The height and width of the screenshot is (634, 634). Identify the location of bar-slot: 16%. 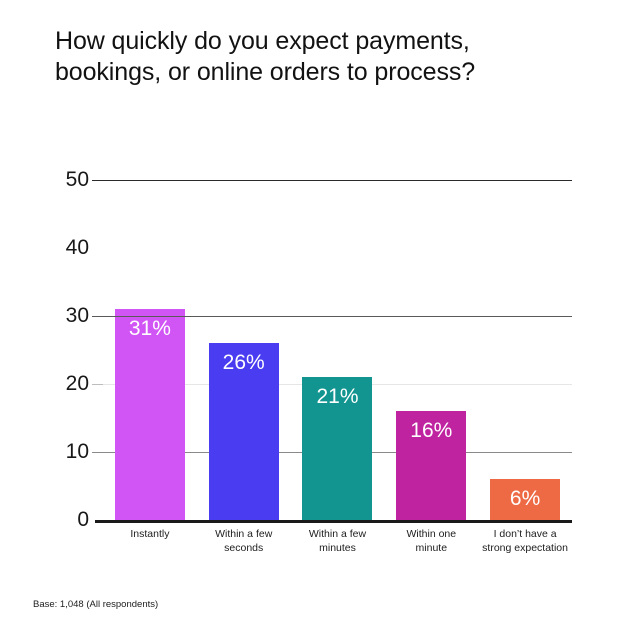
(431, 350).